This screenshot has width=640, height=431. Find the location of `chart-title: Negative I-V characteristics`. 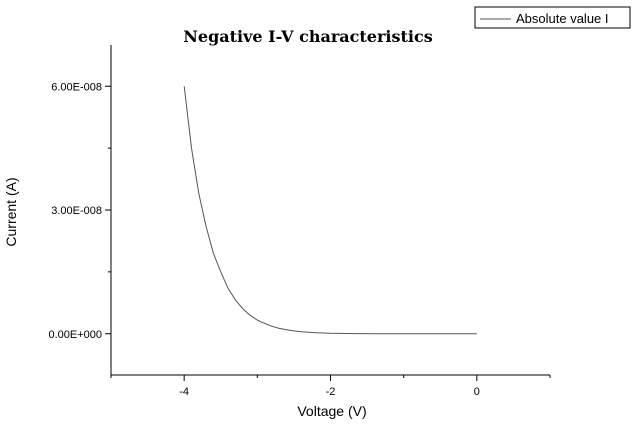

chart-title: Negative I-V characteristics is located at coordinates (307, 36).